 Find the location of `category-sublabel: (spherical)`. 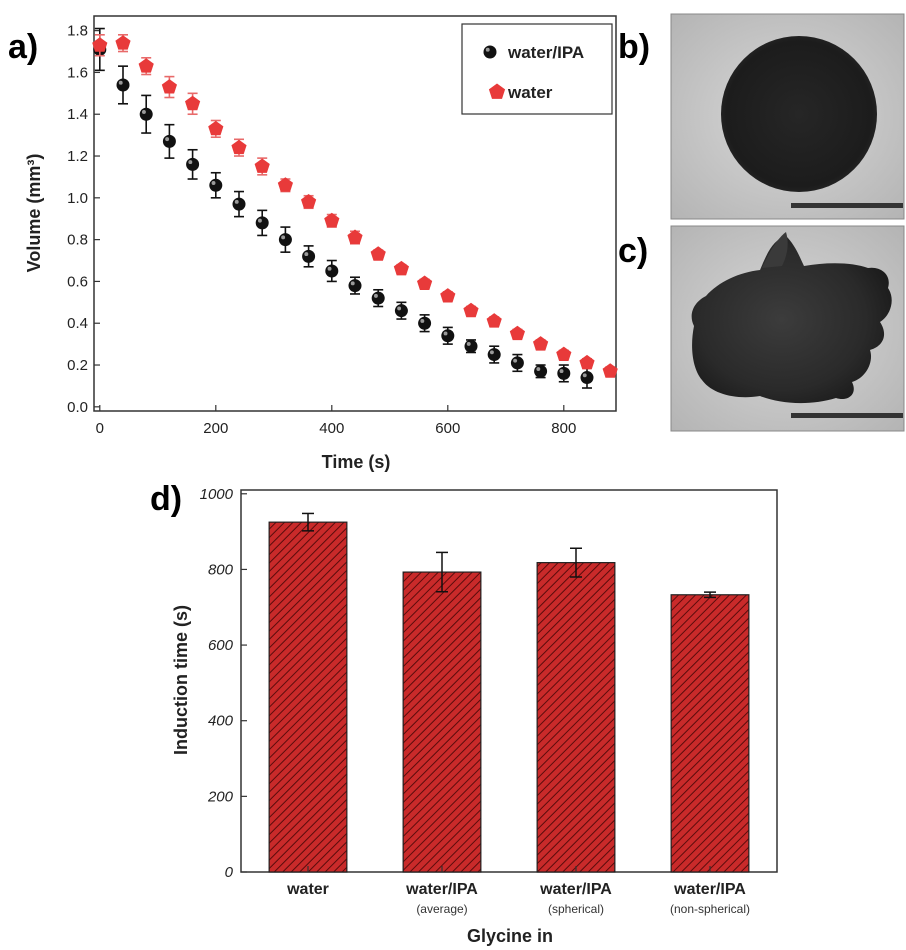

category-sublabel: (spherical) is located at coordinates (576, 909).